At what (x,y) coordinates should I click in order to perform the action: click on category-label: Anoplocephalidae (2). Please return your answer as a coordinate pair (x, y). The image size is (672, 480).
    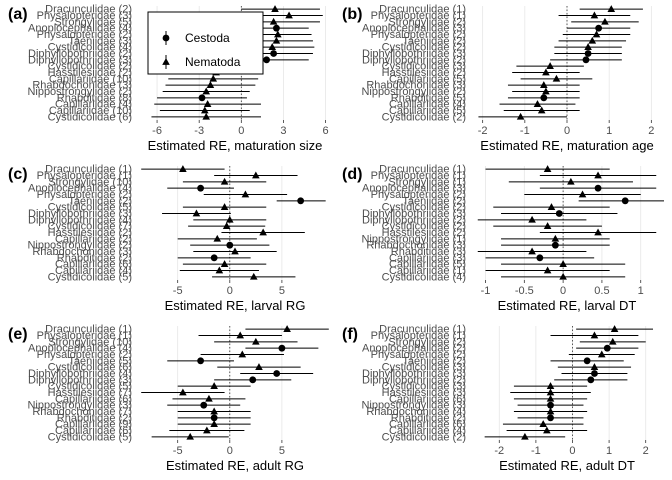
    Looking at the image, I should click on (414, 349).